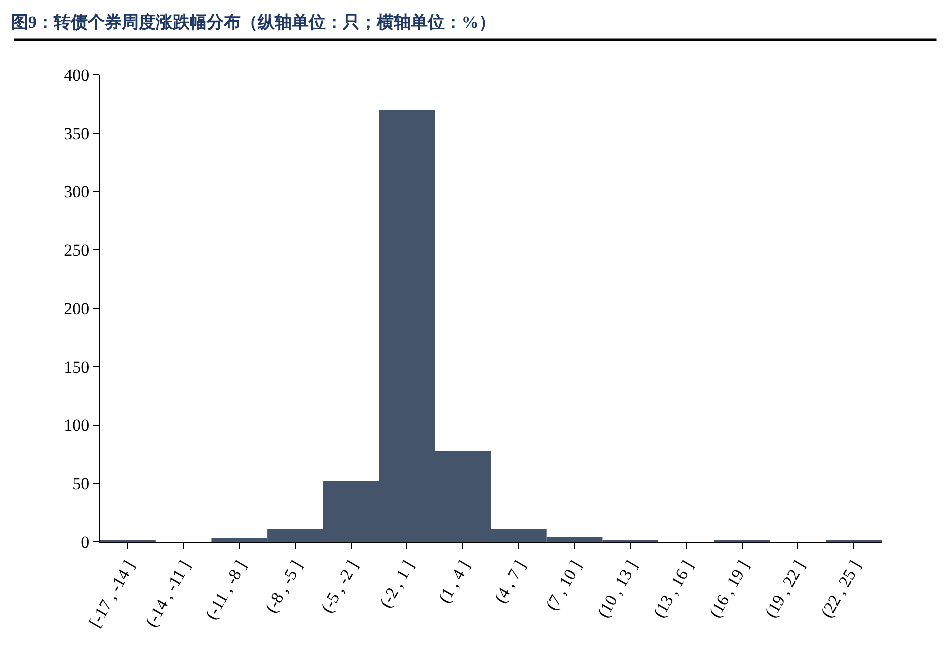 The width and height of the screenshot is (950, 652). What do you see at coordinates (339, 587) in the screenshot?
I see `x-tick-label: (-5 , -2 ]` at bounding box center [339, 587].